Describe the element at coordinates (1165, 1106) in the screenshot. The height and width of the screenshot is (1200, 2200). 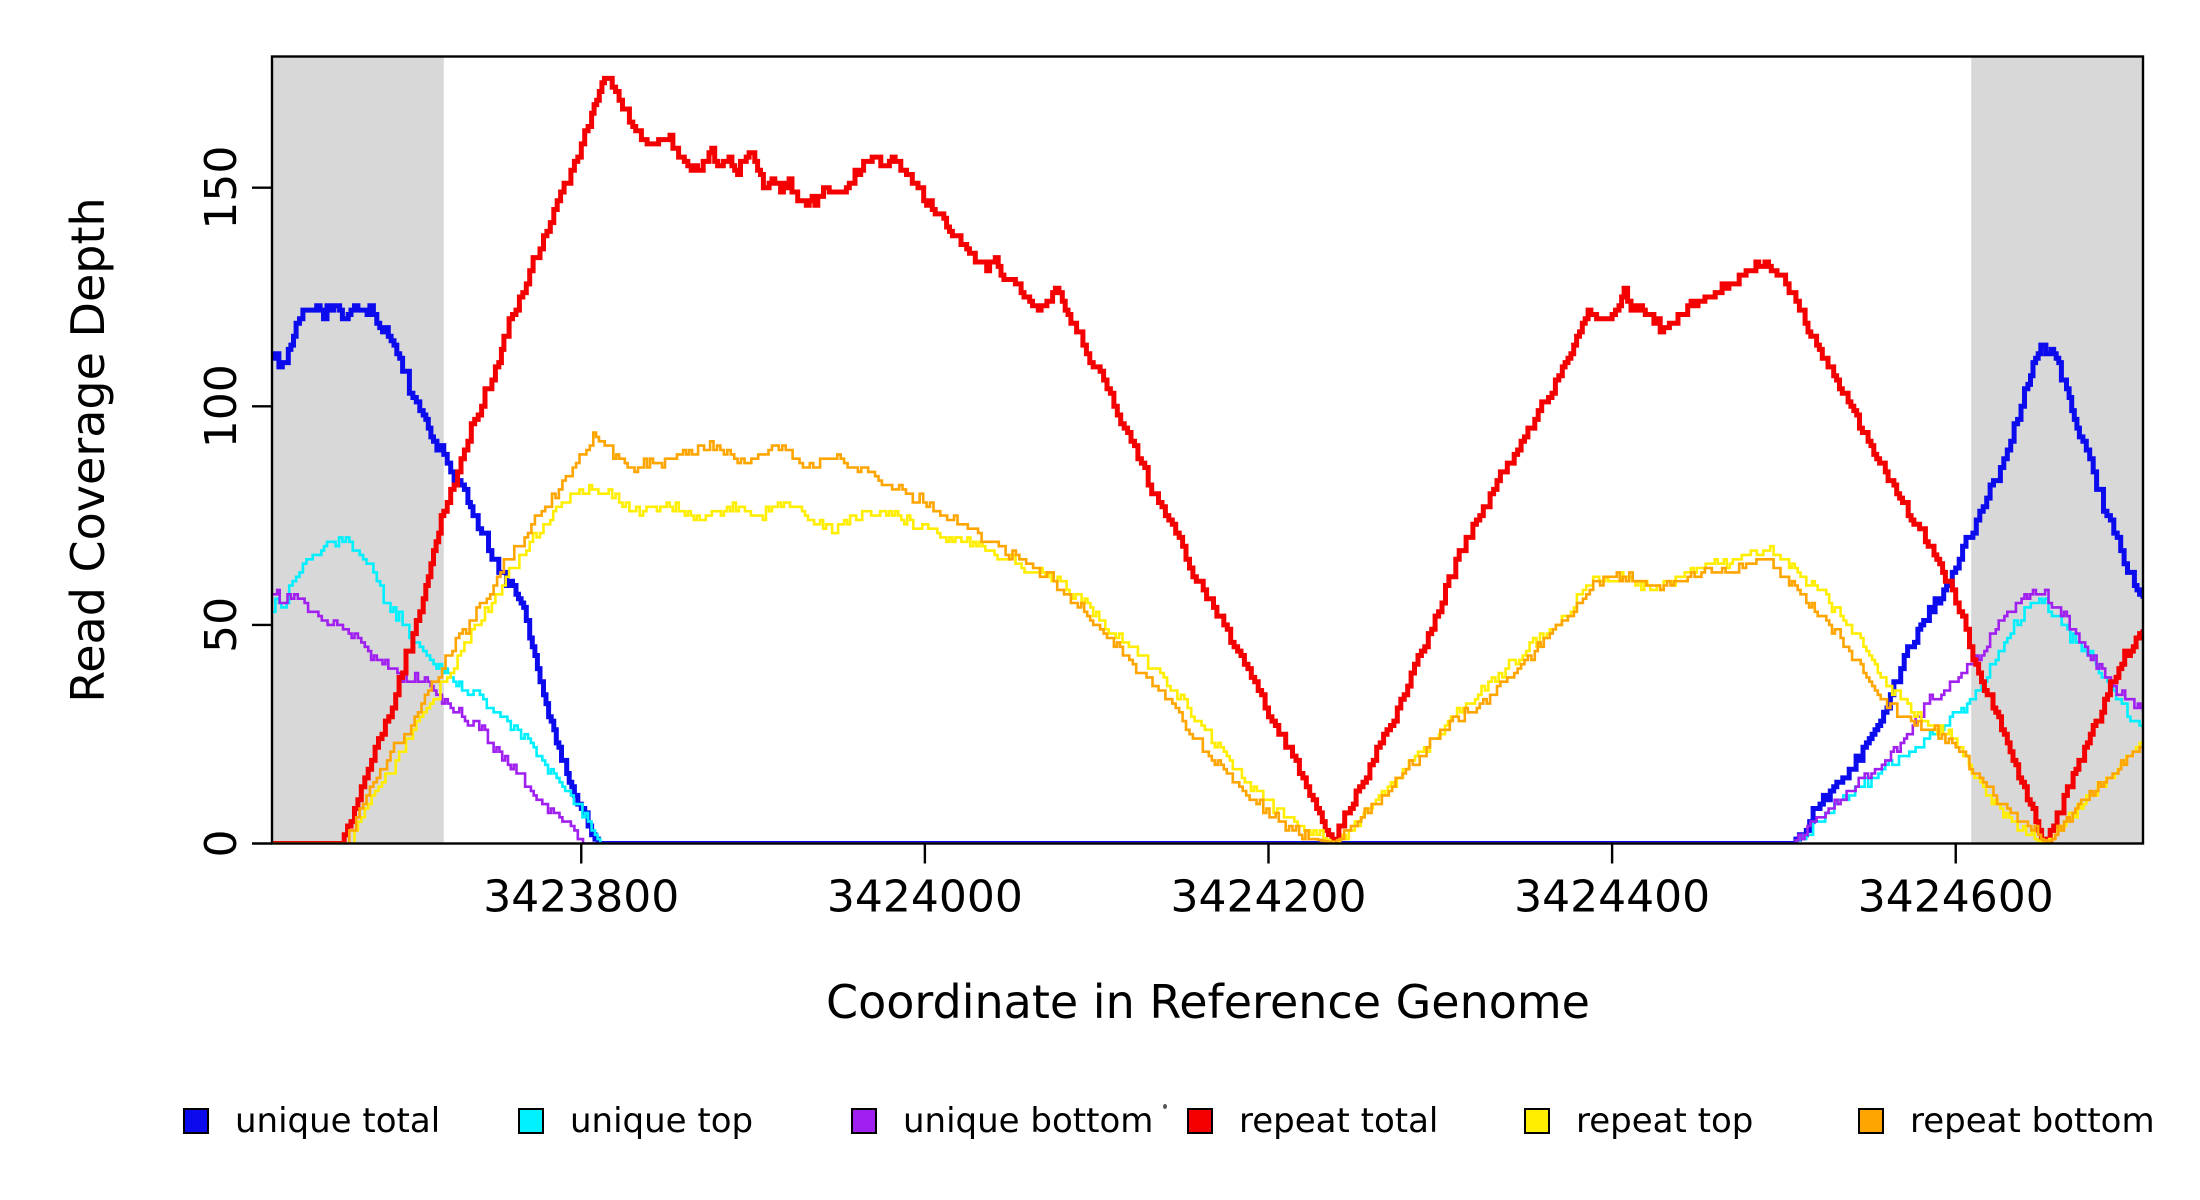
I see `stray-dot` at that location.